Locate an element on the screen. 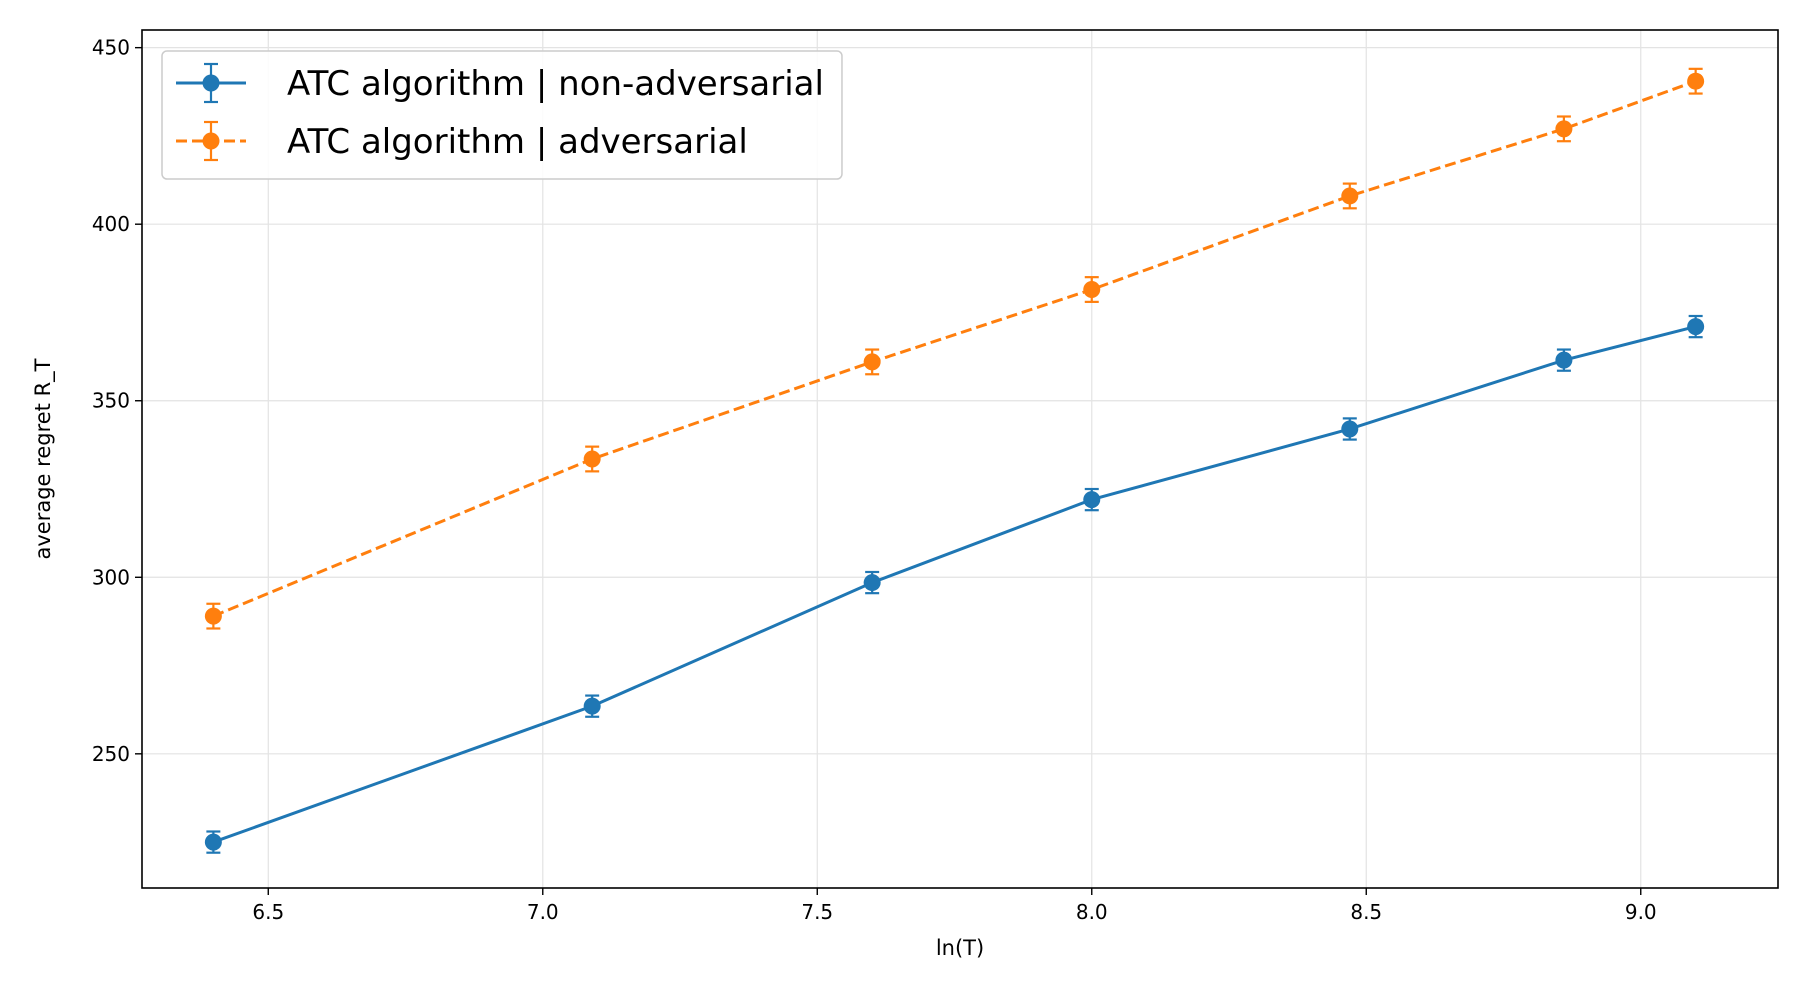  legend-item: ATC algorithm | adversarial is located at coordinates (462, 141).